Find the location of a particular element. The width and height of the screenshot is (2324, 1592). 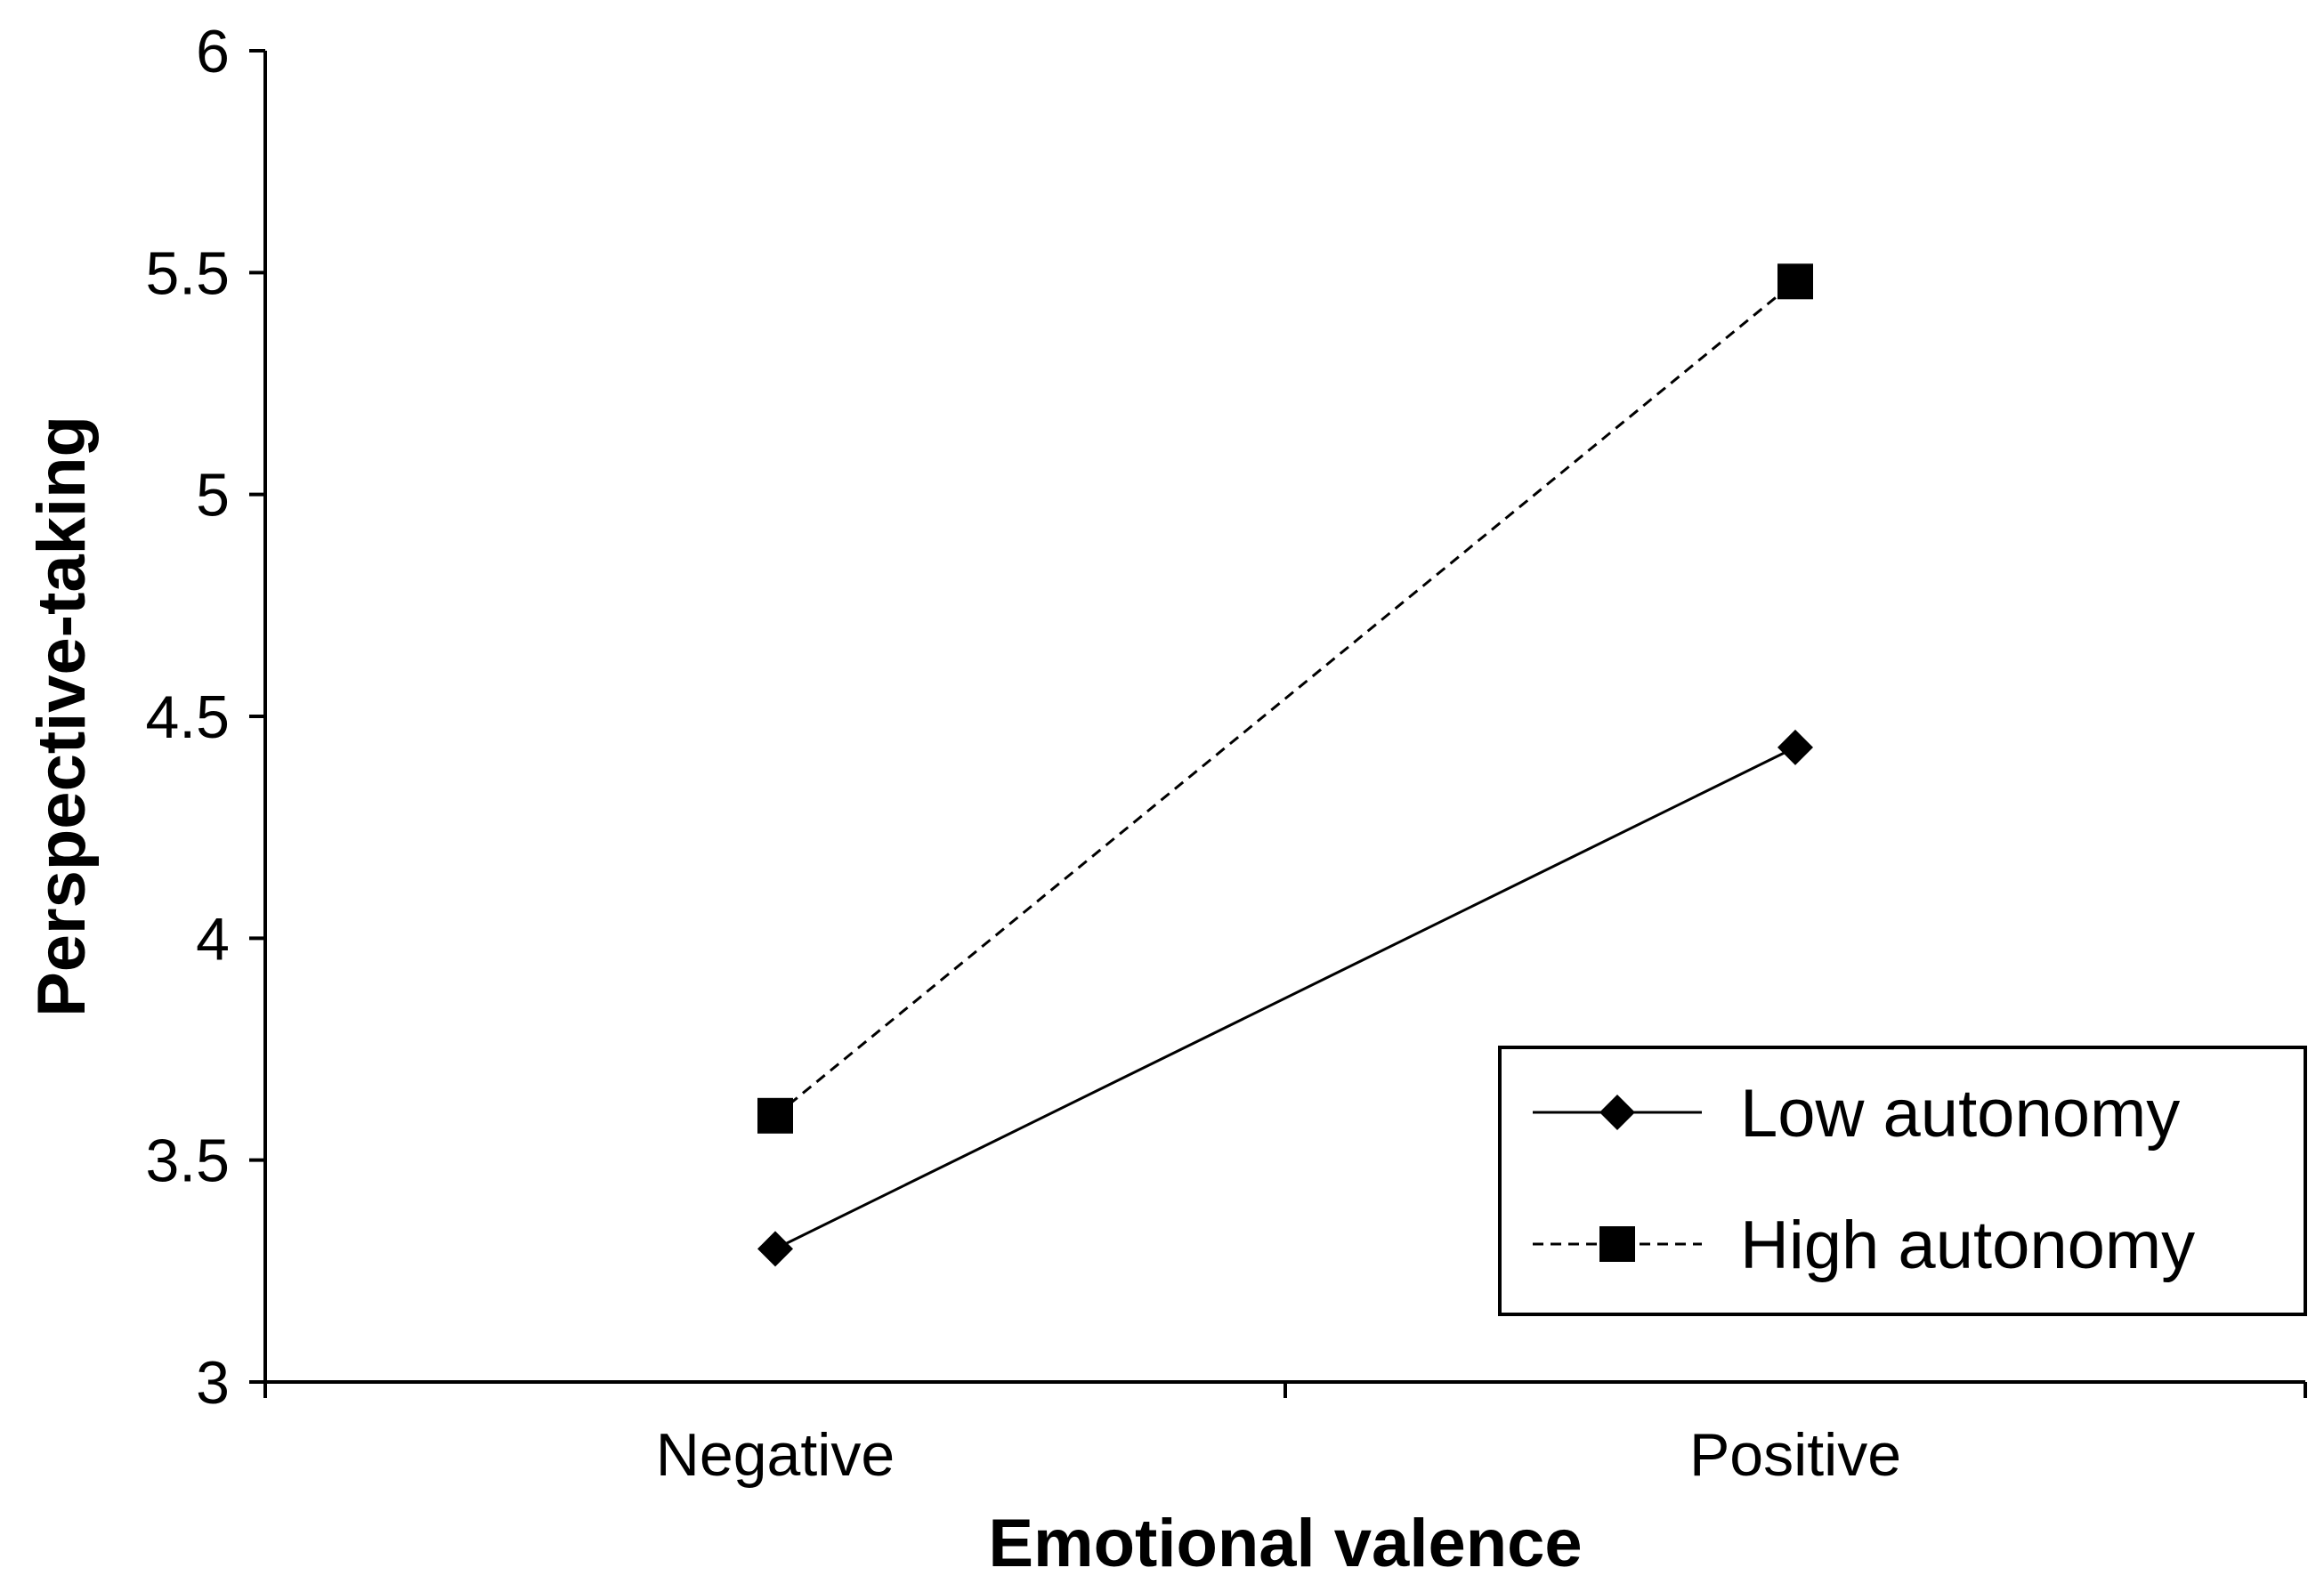

y-tick-label: 5.5 is located at coordinates (187, 273).